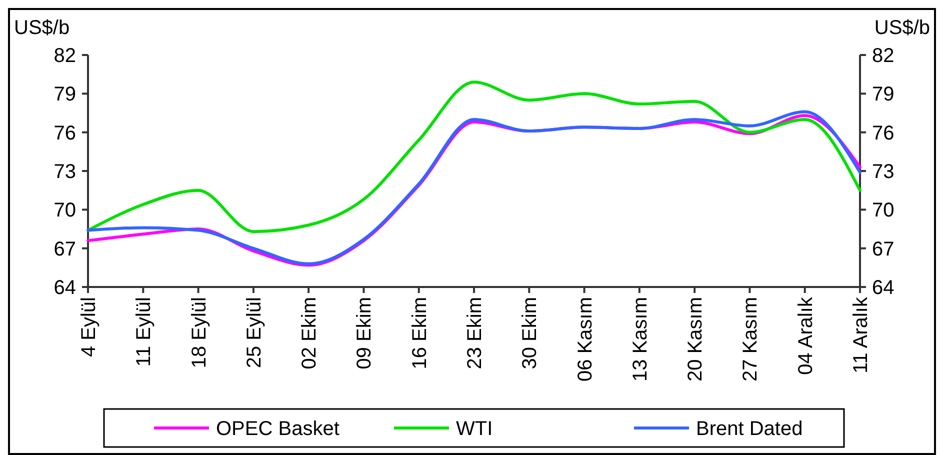  I want to click on x-tick-label: 30 Ekim, so click(530, 333).